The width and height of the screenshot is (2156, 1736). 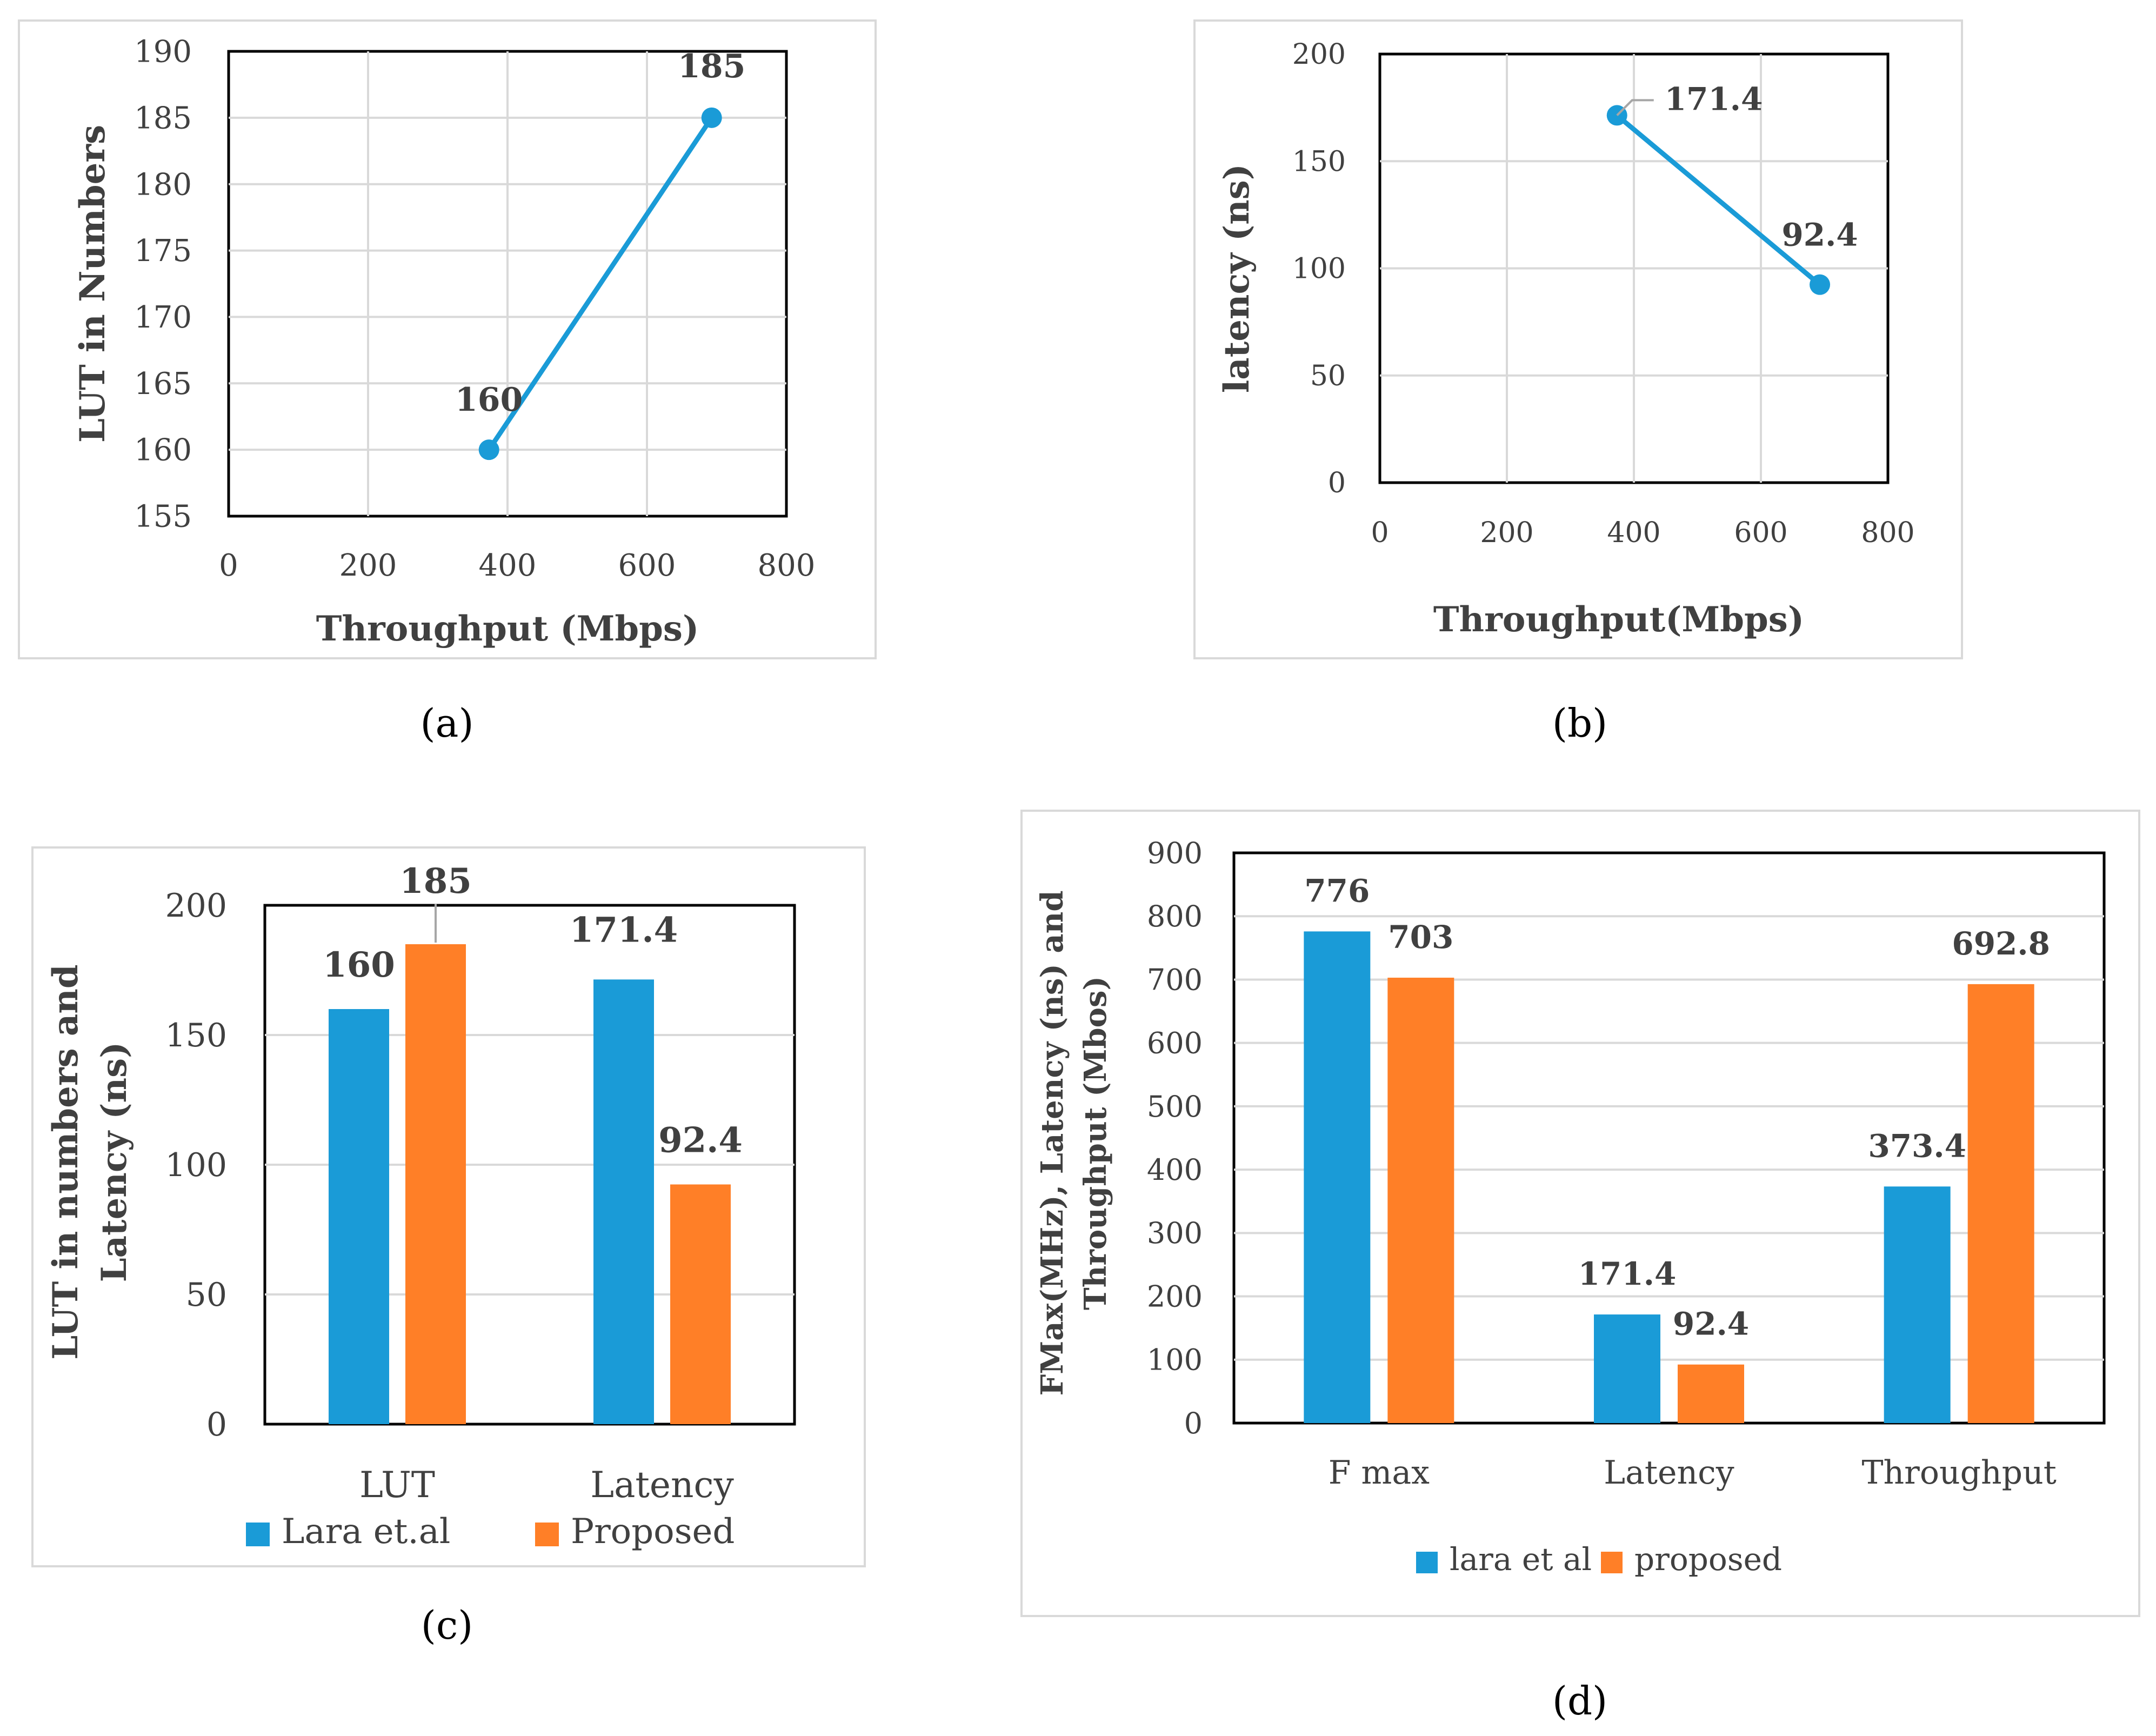 I want to click on chart-d-category-labels: F max Latency Throughput, so click(x=1693, y=1473).